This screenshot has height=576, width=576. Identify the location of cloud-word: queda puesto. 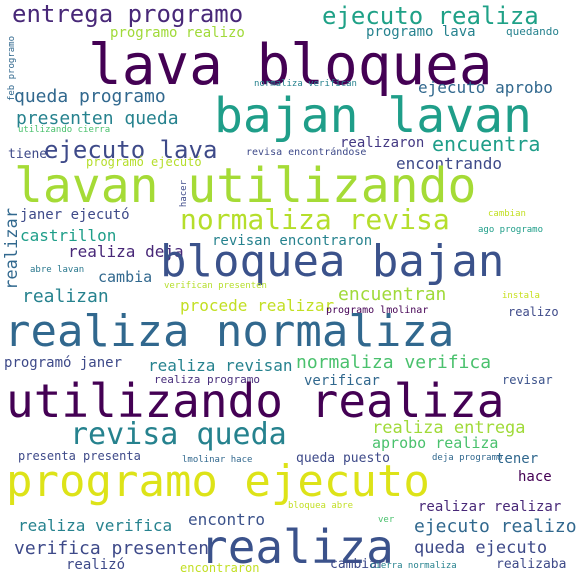
(343, 458).